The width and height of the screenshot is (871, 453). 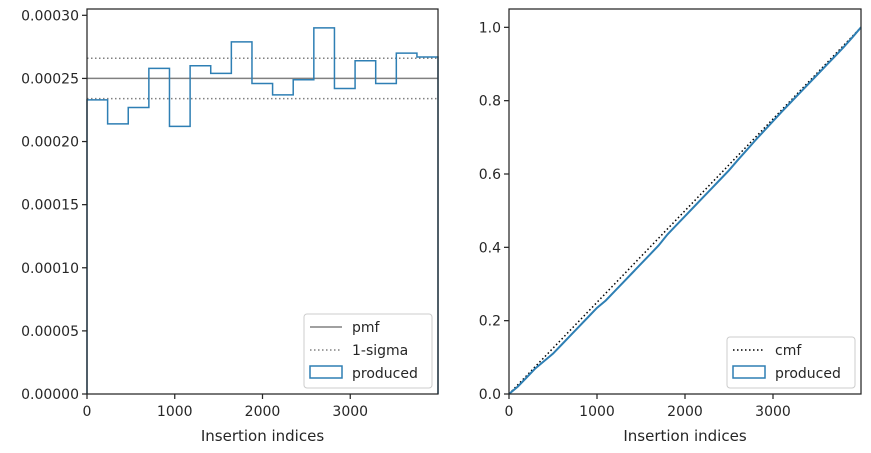 What do you see at coordinates (490, 248) in the screenshot?
I see `y-tick-label: 0.4` at bounding box center [490, 248].